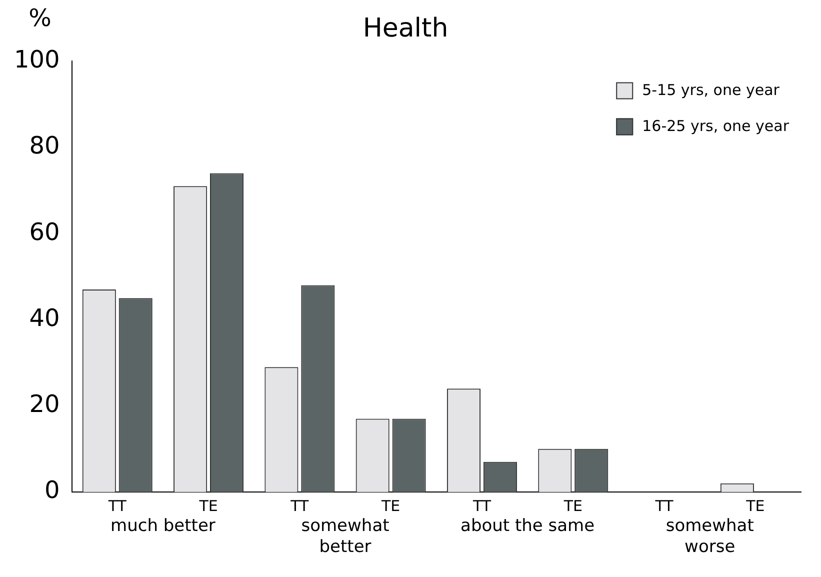 This screenshot has height=577, width=821. Describe the element at coordinates (44, 146) in the screenshot. I see `y-tick-label: 80` at that location.